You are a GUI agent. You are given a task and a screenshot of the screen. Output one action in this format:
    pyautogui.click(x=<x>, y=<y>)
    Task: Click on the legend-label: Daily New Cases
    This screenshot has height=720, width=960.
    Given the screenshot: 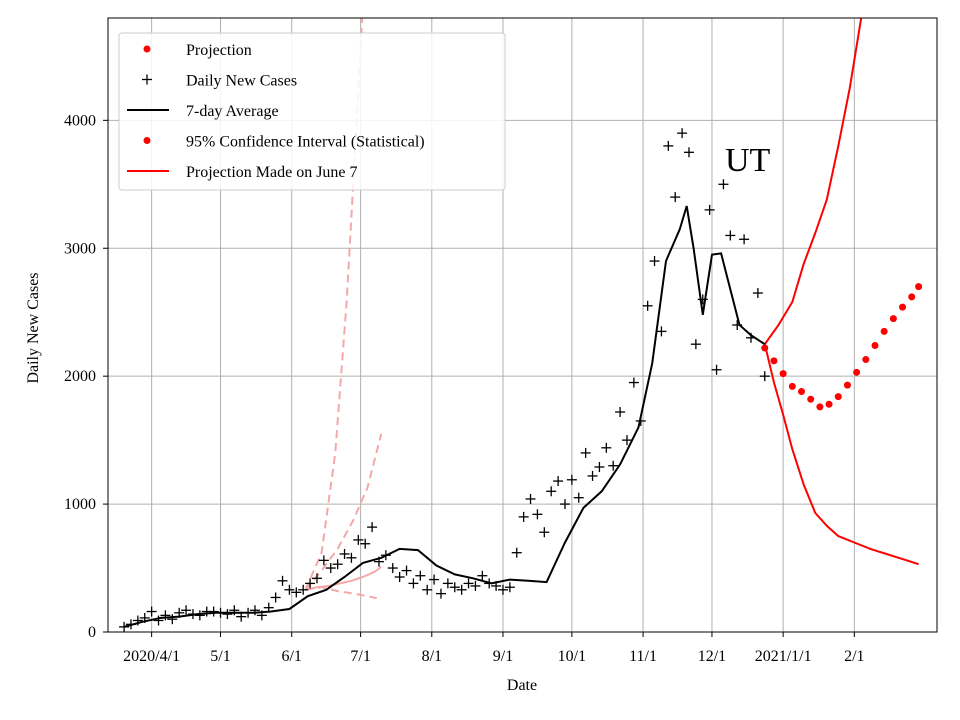 What is the action you would take?
    pyautogui.click(x=241, y=81)
    